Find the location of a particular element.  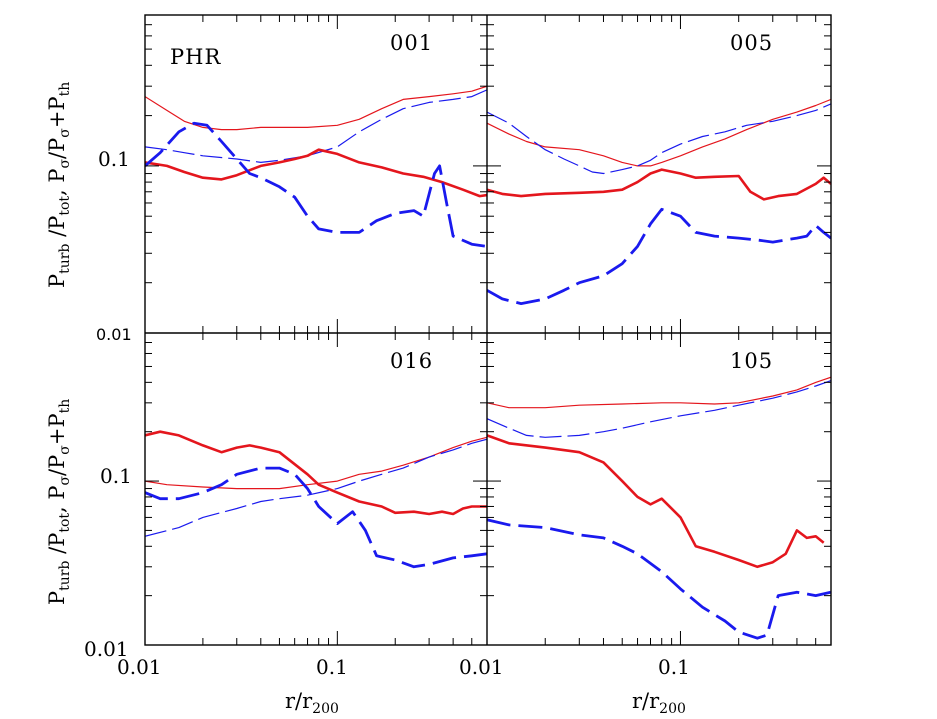

series-line-105-red-thick-solid is located at coordinates (656, 501).